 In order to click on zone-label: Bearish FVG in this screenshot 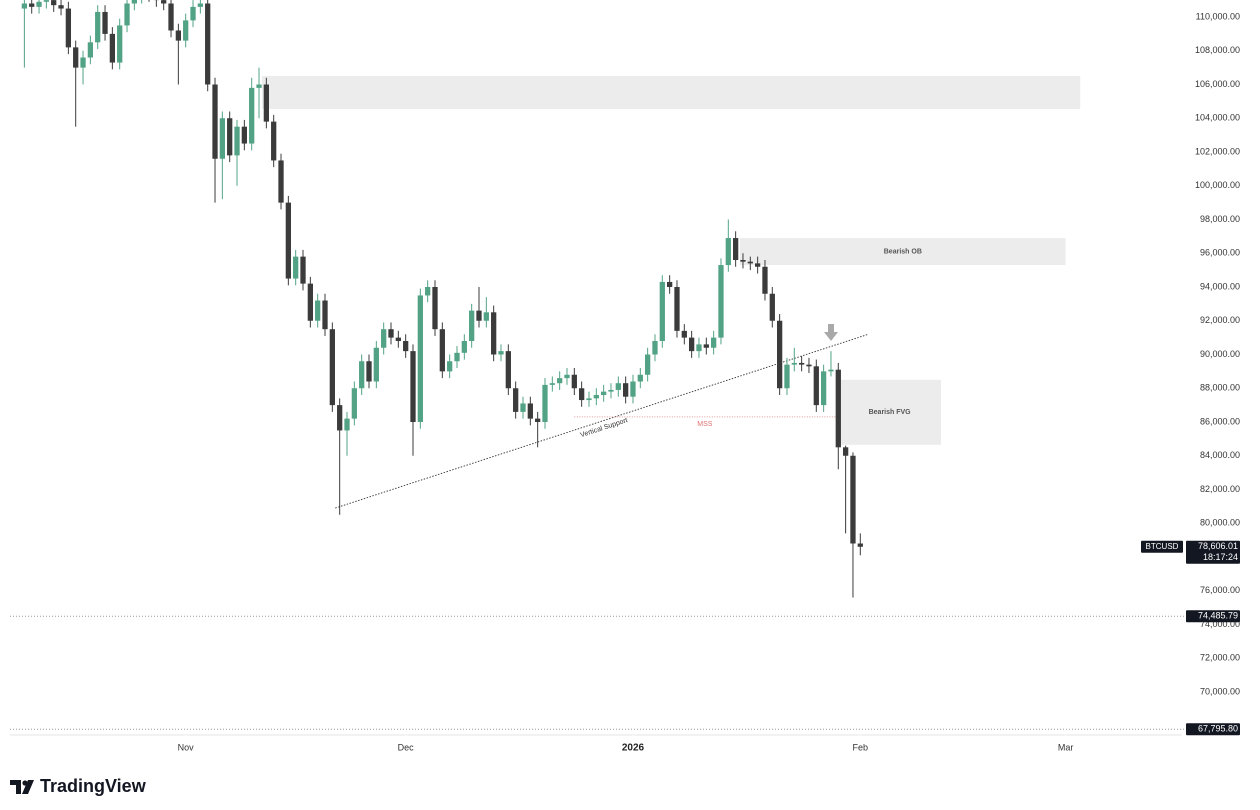, I will do `click(890, 412)`.